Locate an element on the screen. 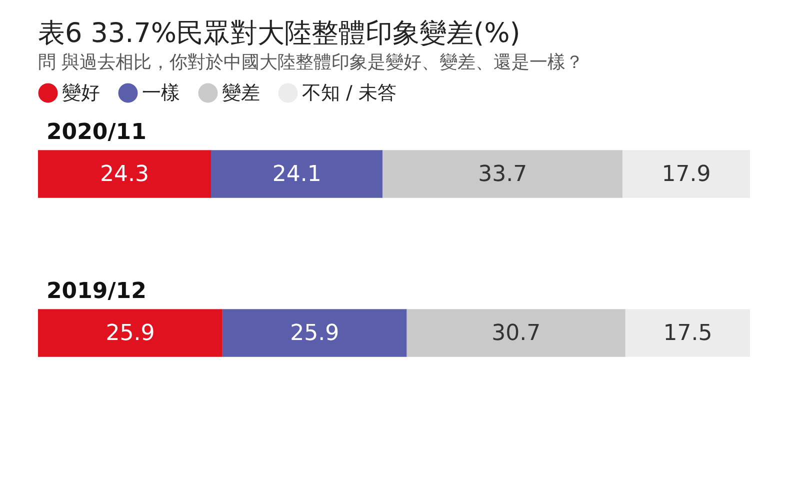 The height and width of the screenshot is (481, 792). legend-label: 變好 is located at coordinates (81, 93).